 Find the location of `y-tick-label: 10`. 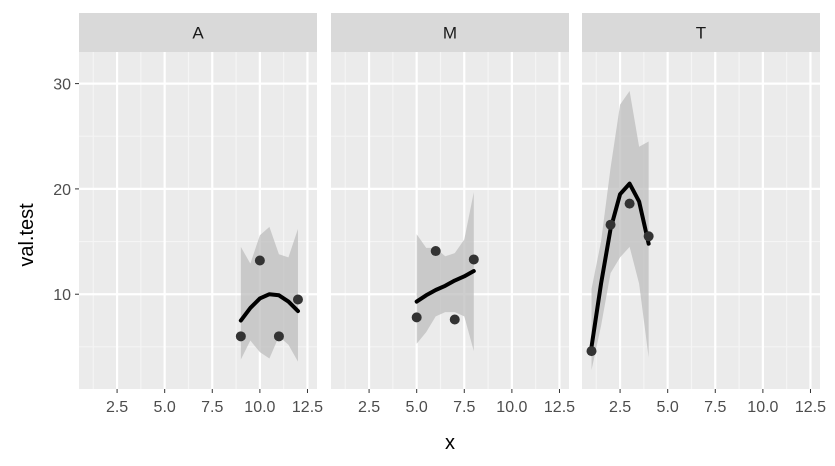

y-tick-label: 10 is located at coordinates (62, 295).